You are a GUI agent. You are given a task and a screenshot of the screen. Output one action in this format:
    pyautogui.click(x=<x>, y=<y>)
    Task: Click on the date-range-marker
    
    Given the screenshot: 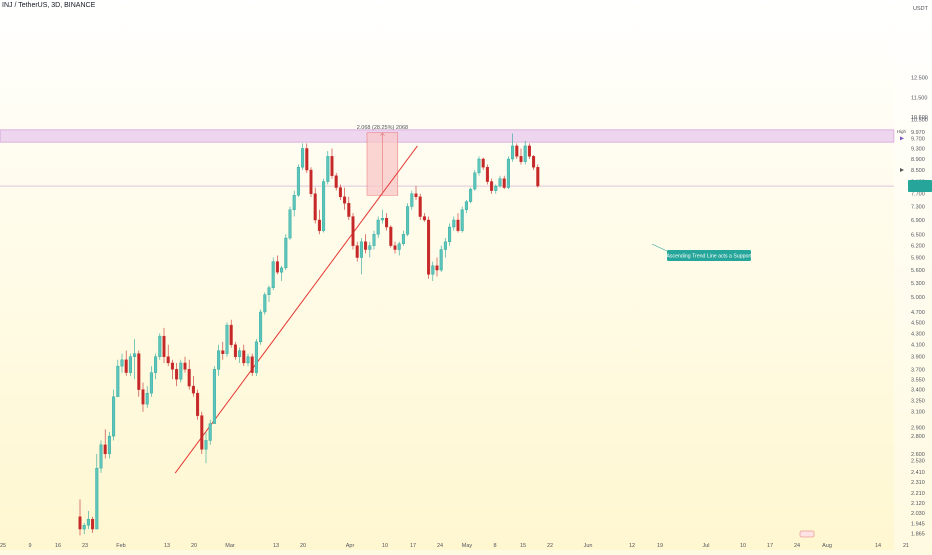 What is the action you would take?
    pyautogui.click(x=807, y=534)
    